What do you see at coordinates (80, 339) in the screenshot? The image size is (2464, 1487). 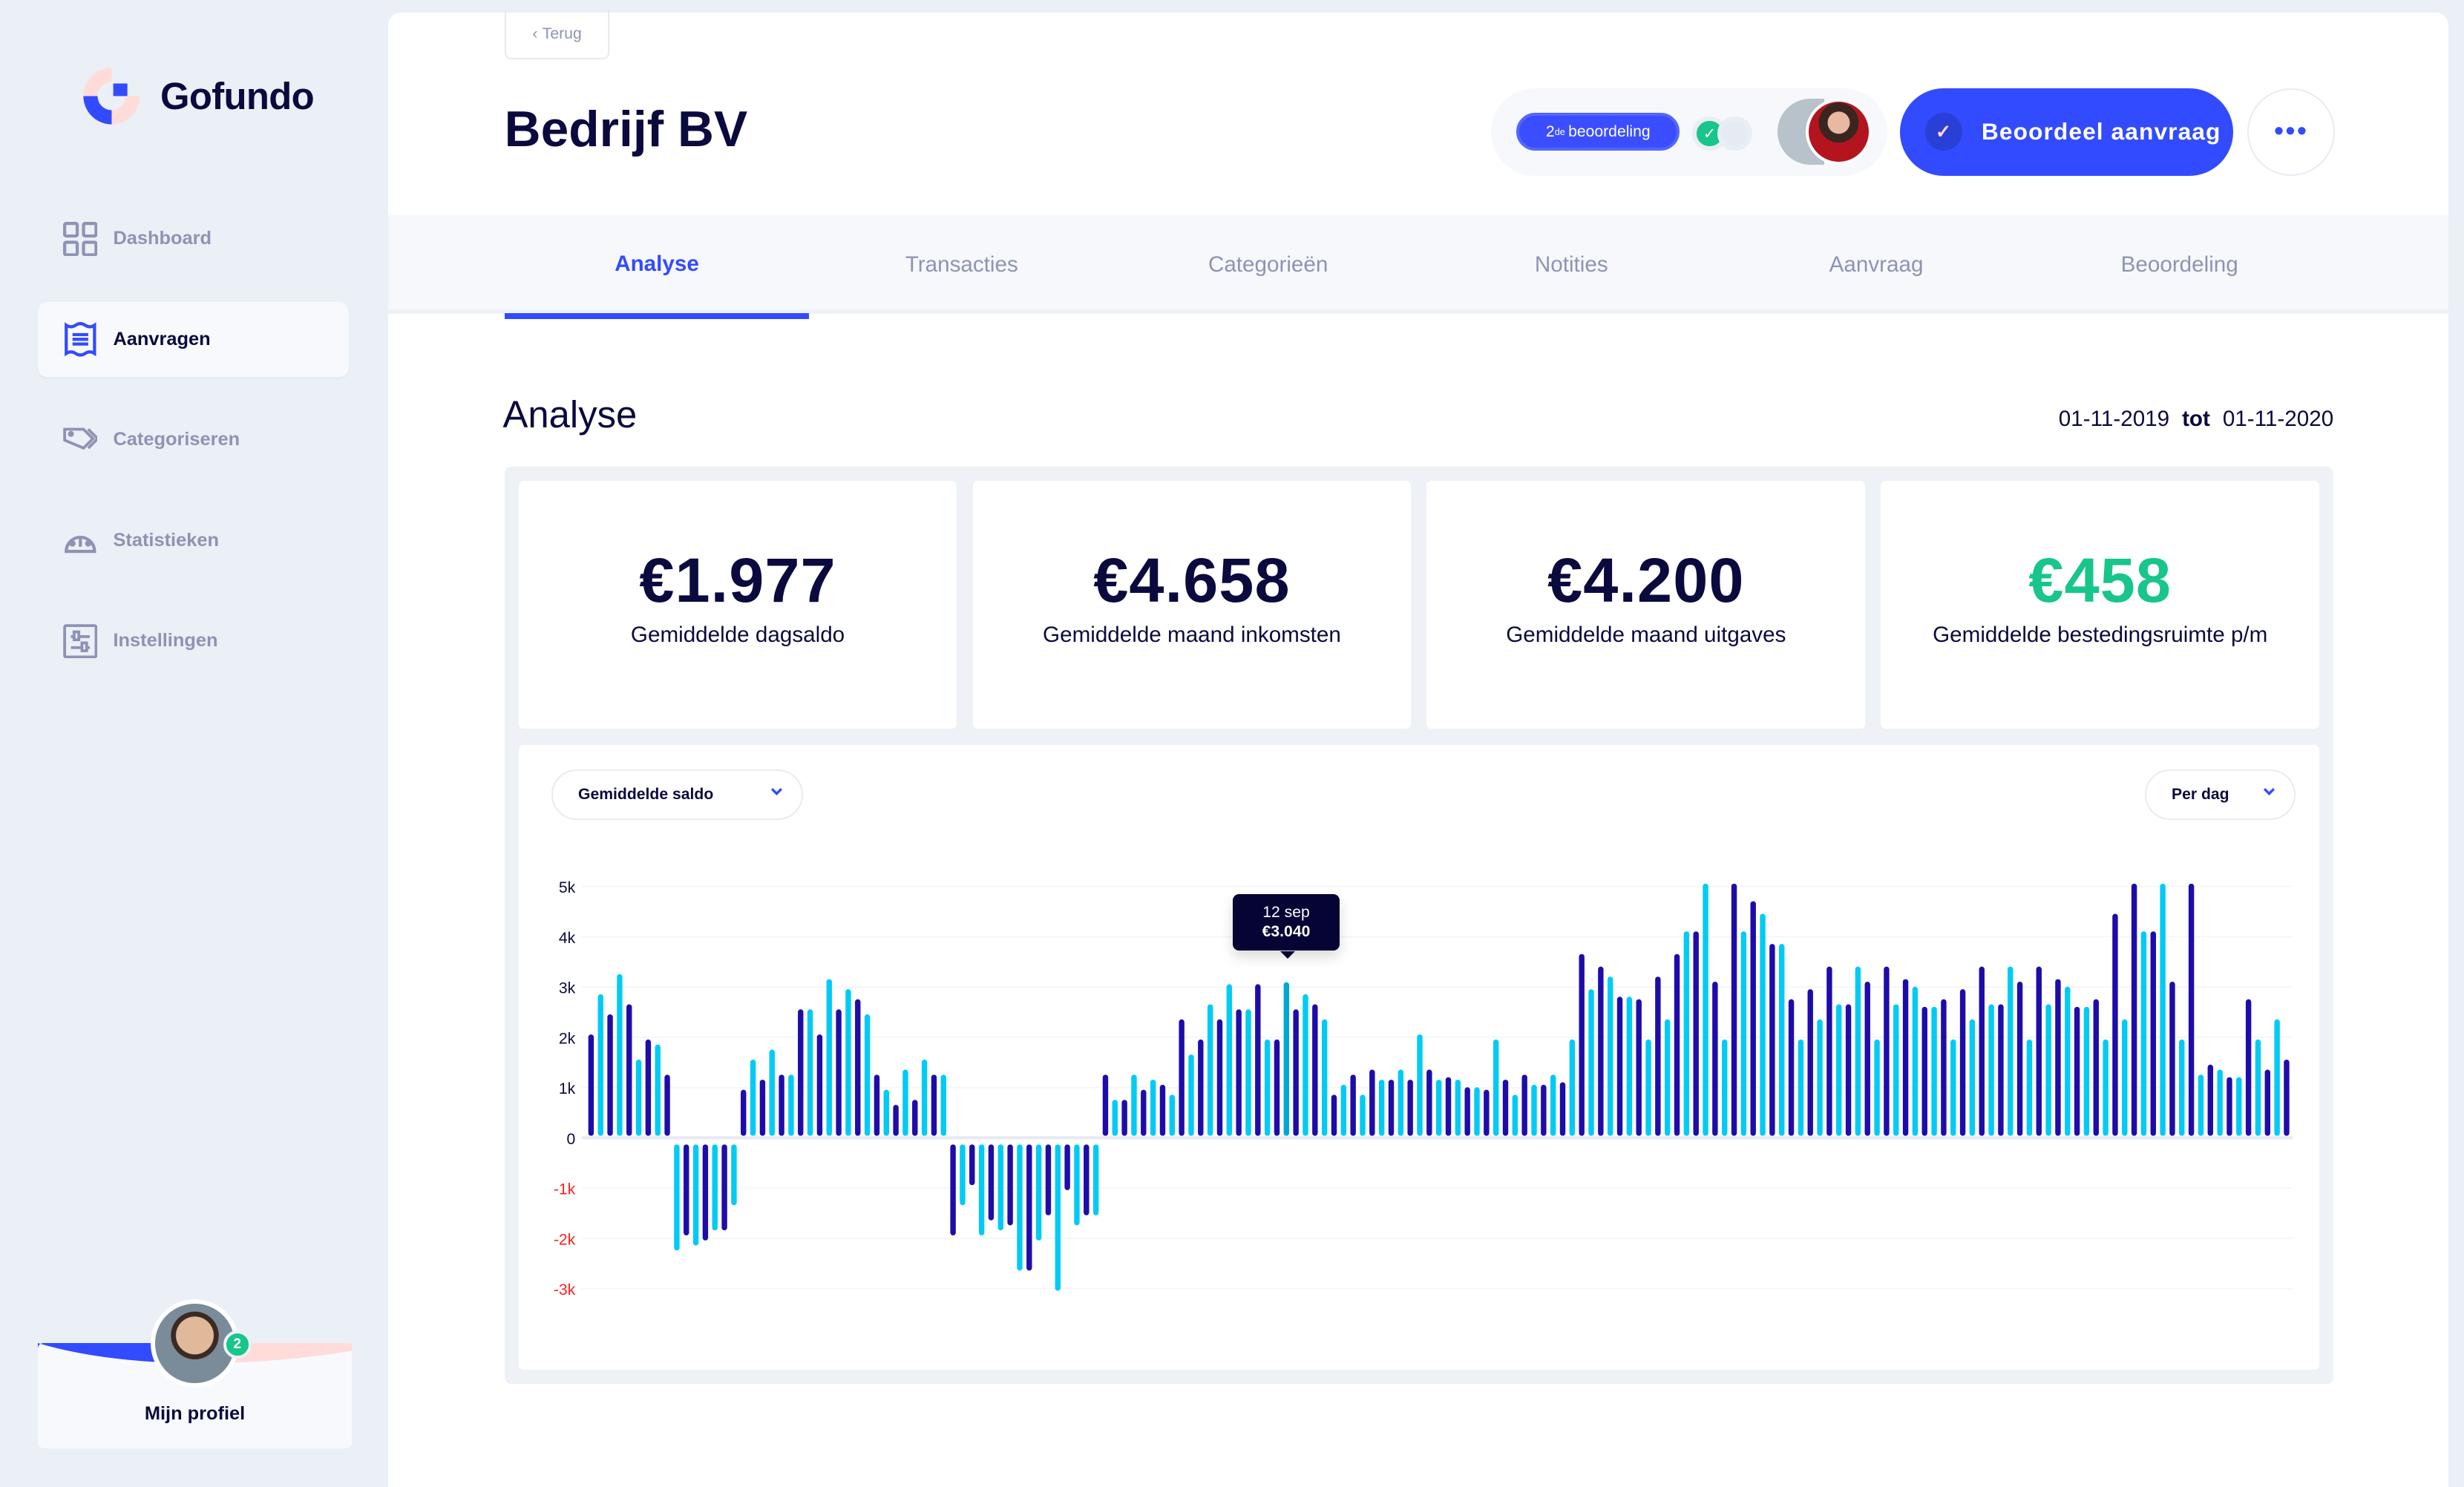 I see `receipt-icon` at bounding box center [80, 339].